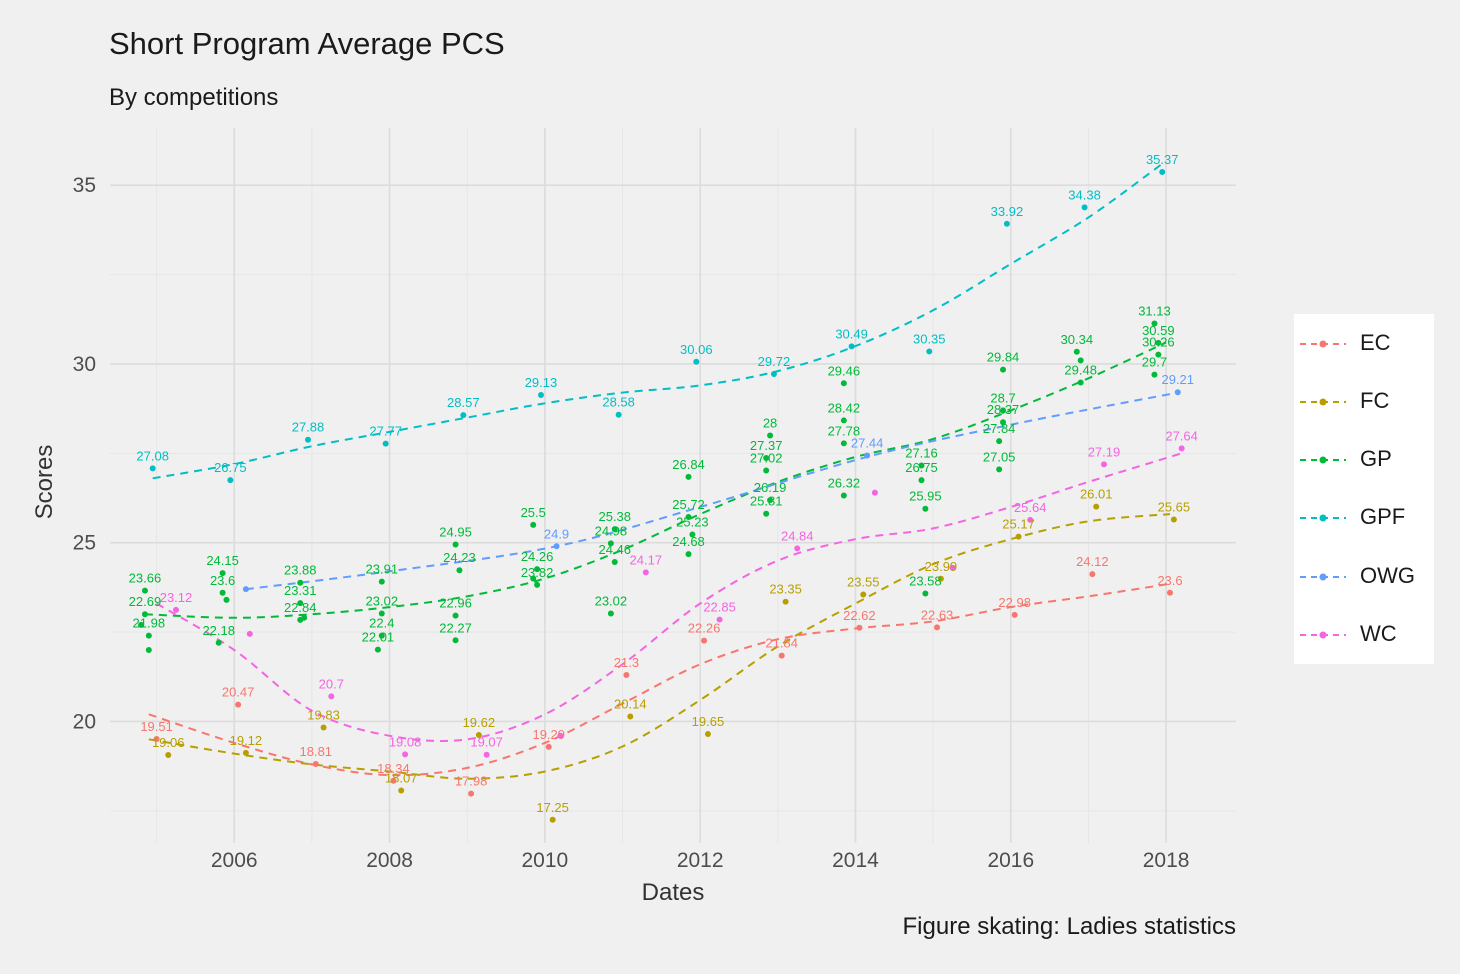 Image resolution: width=1460 pixels, height=974 pixels. Describe the element at coordinates (533, 512) in the screenshot. I see `point-label-gp: 25.5` at that location.